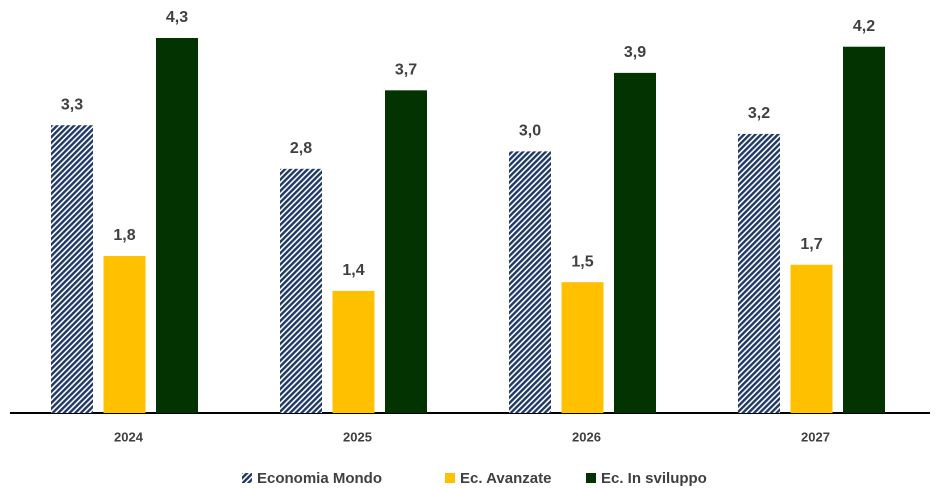 The width and height of the screenshot is (940, 488). I want to click on legend-label: Economia Mondo, so click(319, 478).